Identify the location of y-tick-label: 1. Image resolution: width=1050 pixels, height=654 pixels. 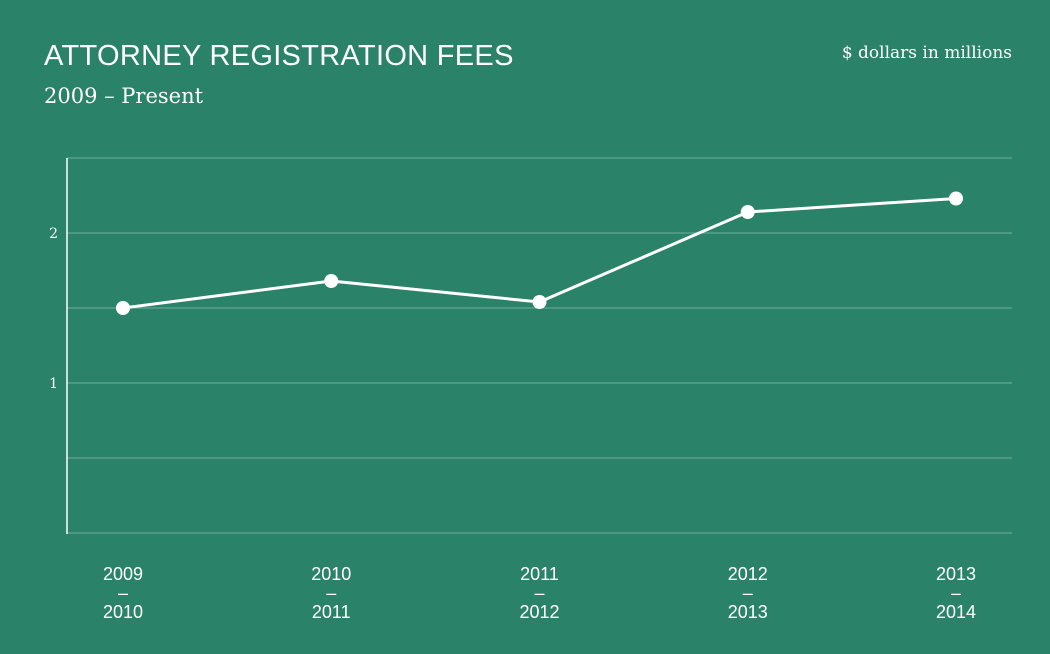
(53, 384).